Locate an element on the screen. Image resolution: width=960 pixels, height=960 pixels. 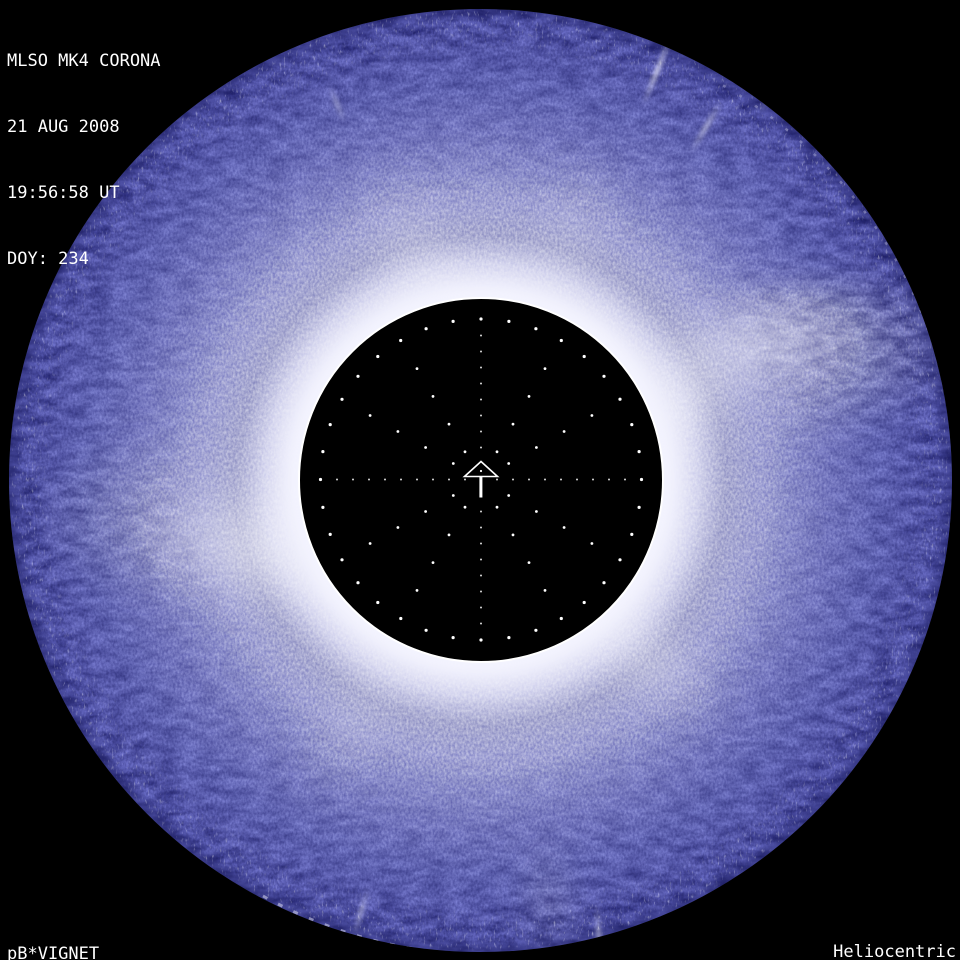
north-arrow-icon is located at coordinates (481, 479).